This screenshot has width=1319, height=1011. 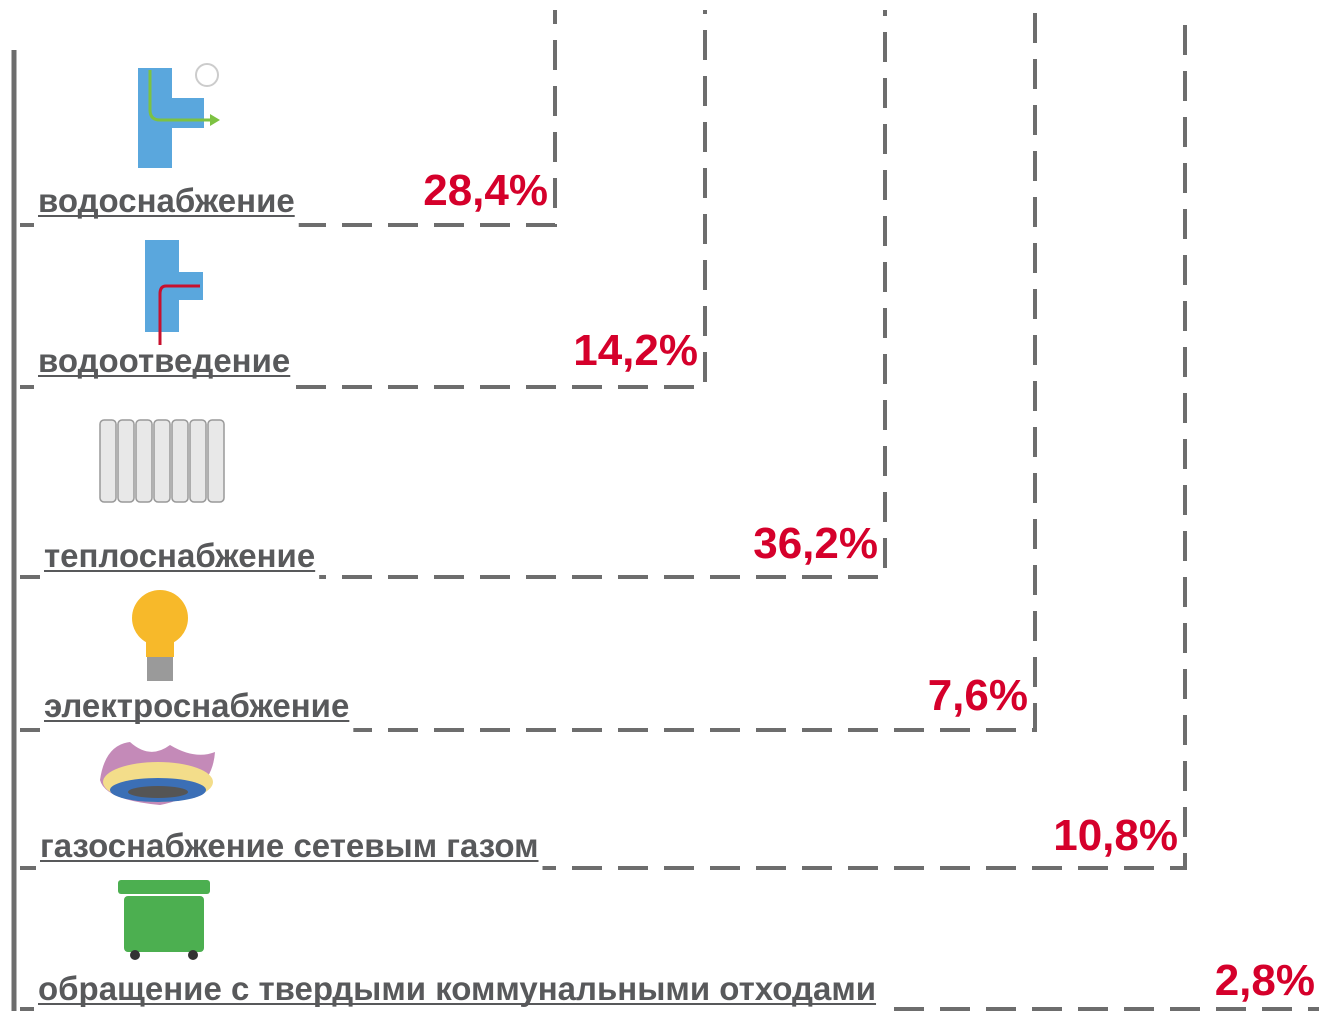 What do you see at coordinates (815, 543) in the screenshot?
I see `item-value: 36,2%` at bounding box center [815, 543].